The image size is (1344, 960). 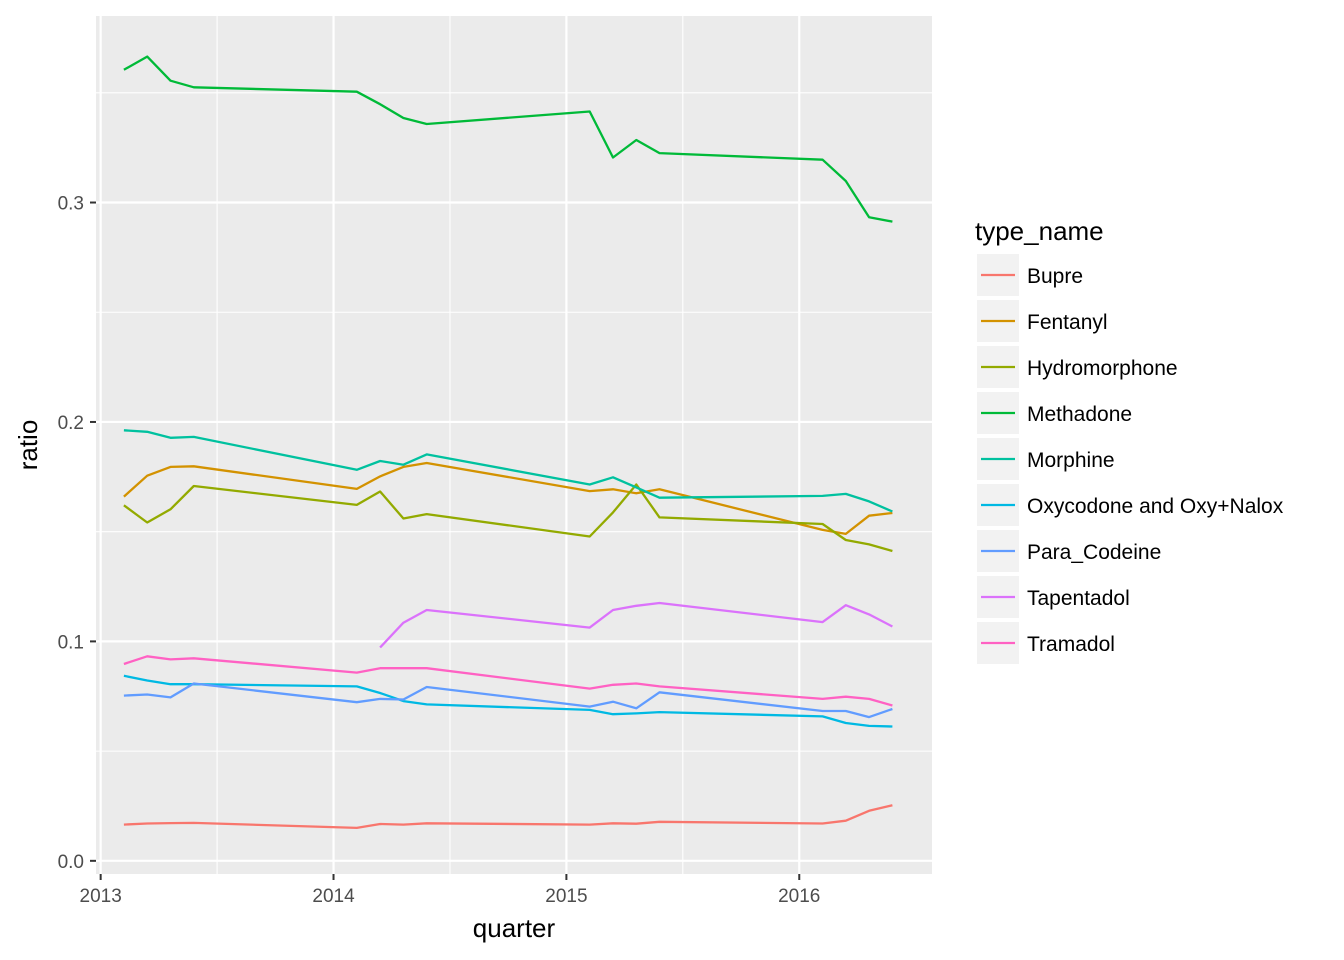 What do you see at coordinates (101, 896) in the screenshot?
I see `x-tick-label: 2013` at bounding box center [101, 896].